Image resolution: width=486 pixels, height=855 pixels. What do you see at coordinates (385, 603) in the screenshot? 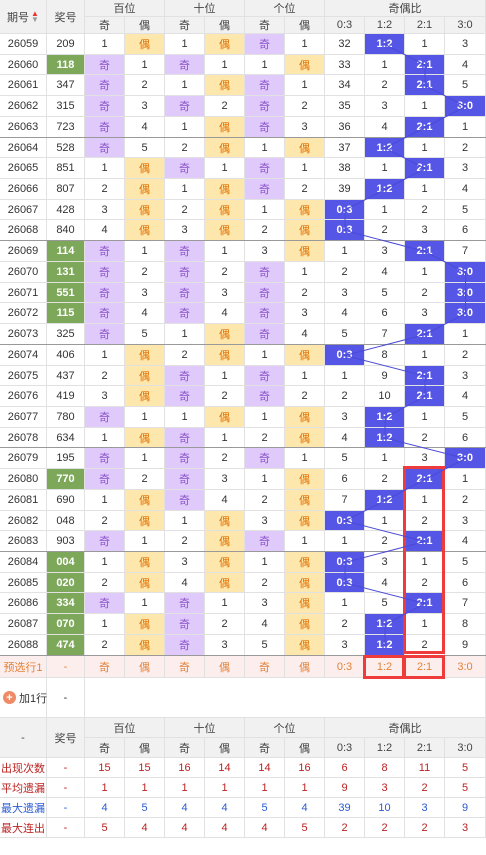
I see `ratio-miss-cell: 5` at bounding box center [385, 603].